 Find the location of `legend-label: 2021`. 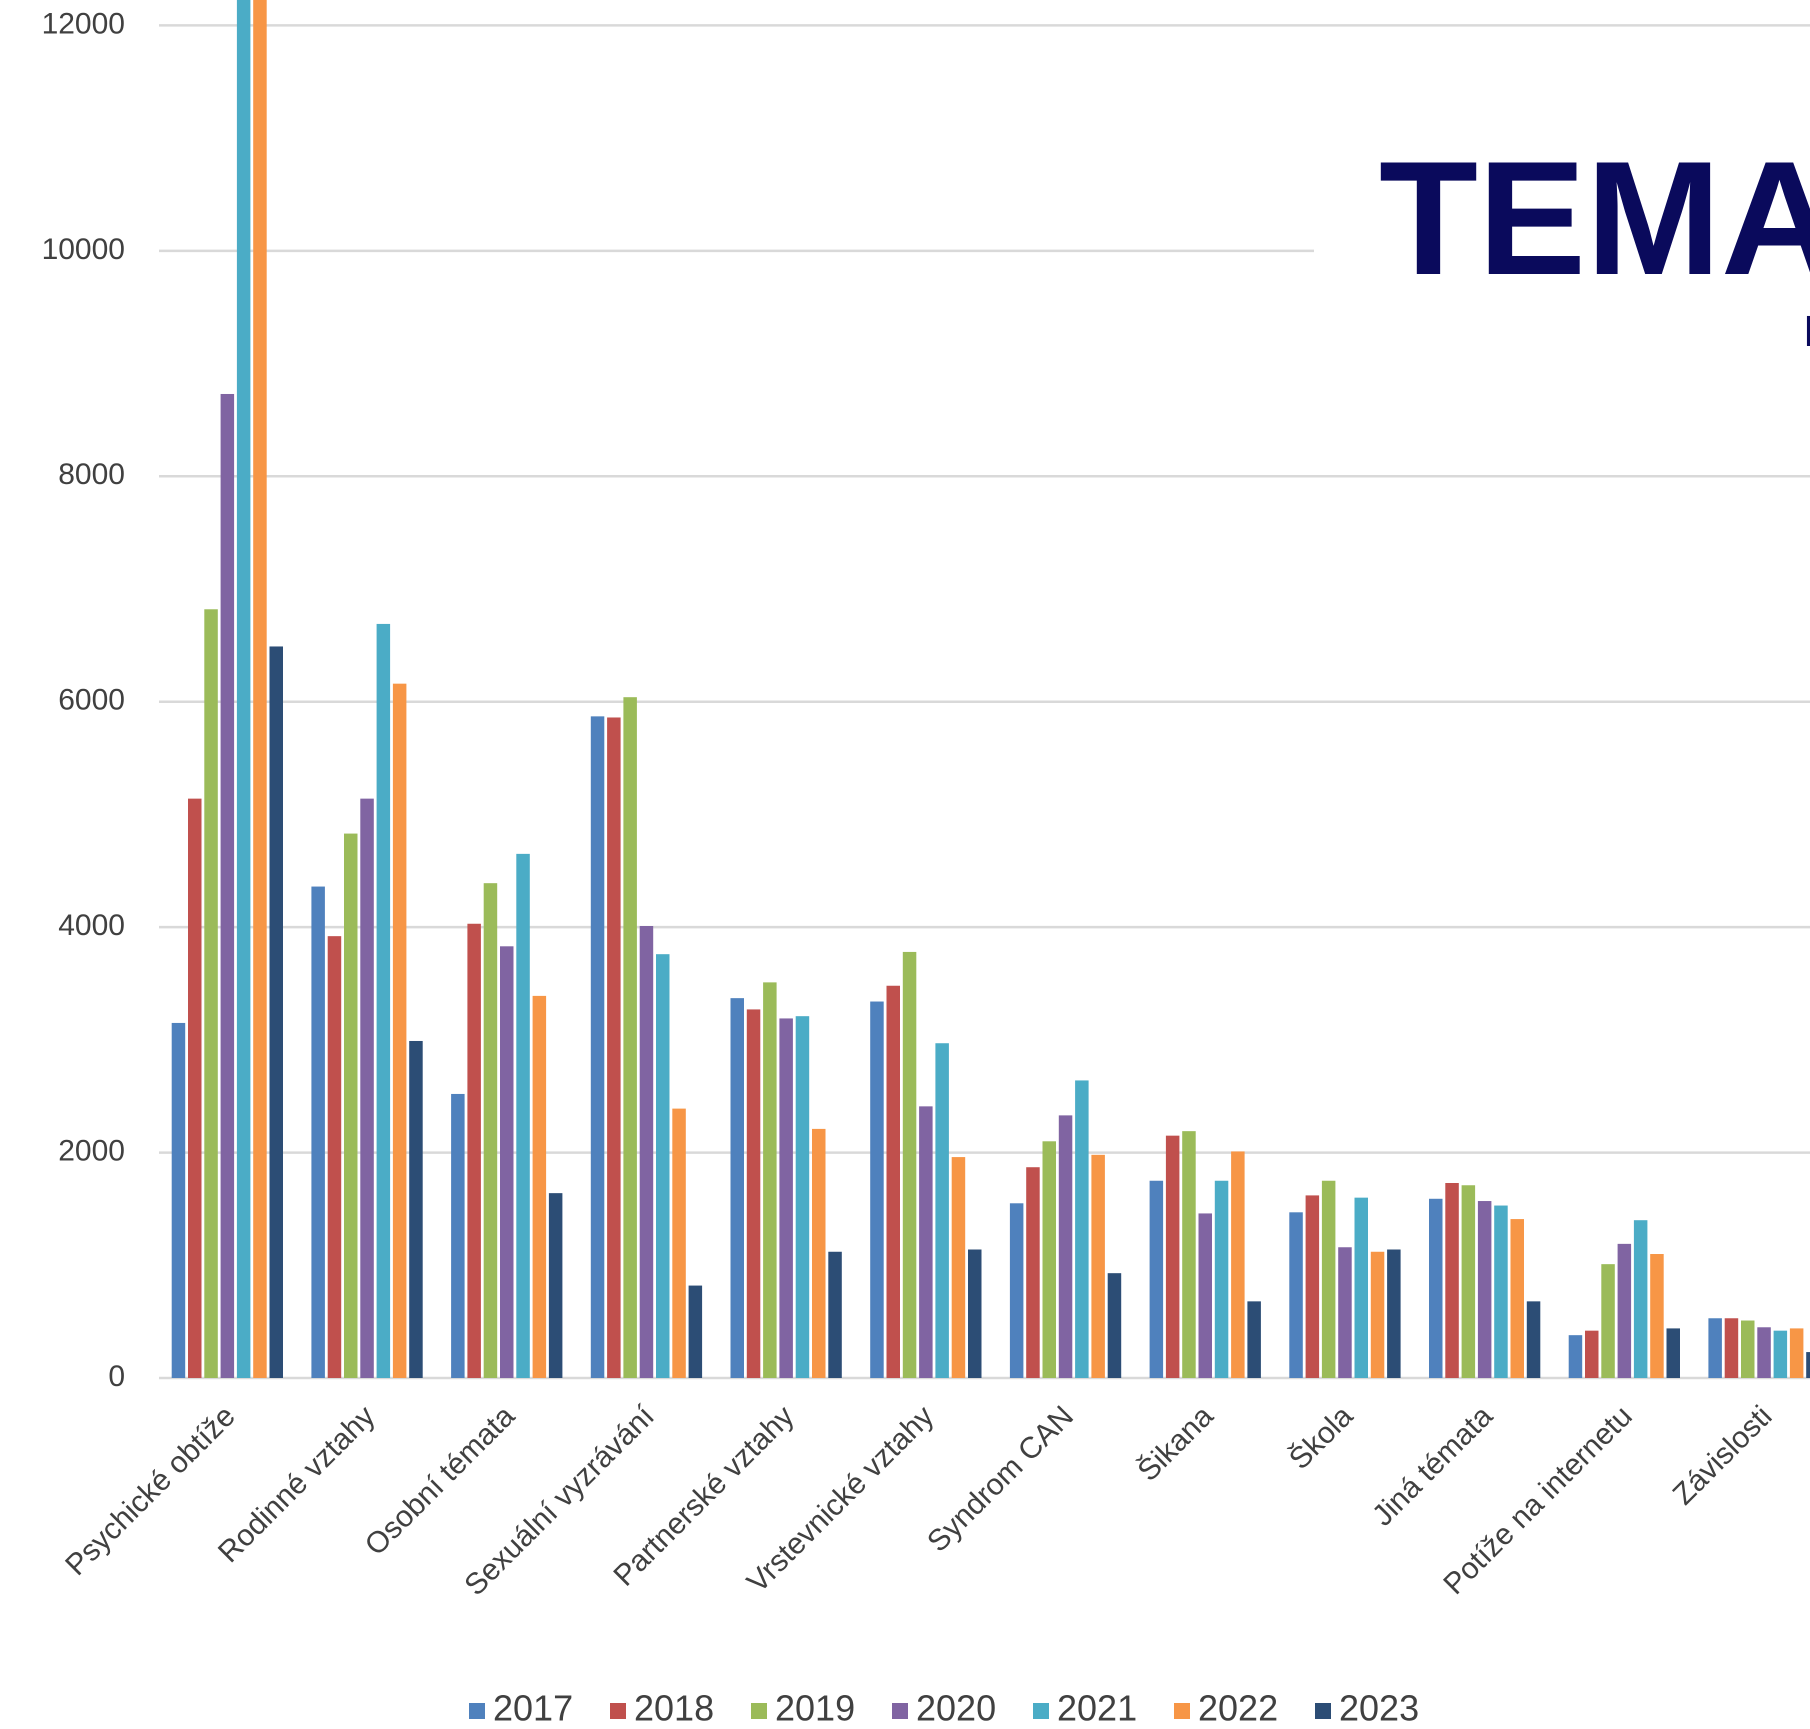

legend-label: 2021 is located at coordinates (1097, 1708).